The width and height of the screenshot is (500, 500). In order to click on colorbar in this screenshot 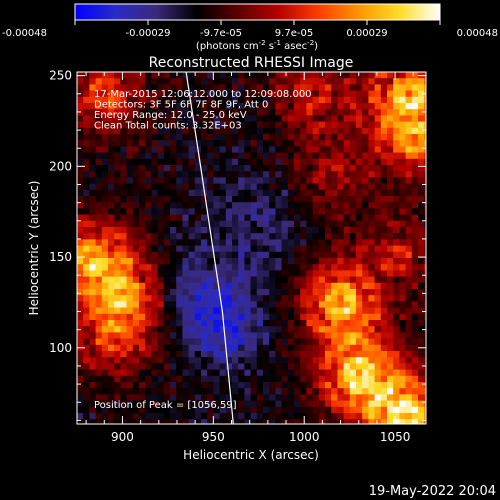, I will do `click(257, 12)`.